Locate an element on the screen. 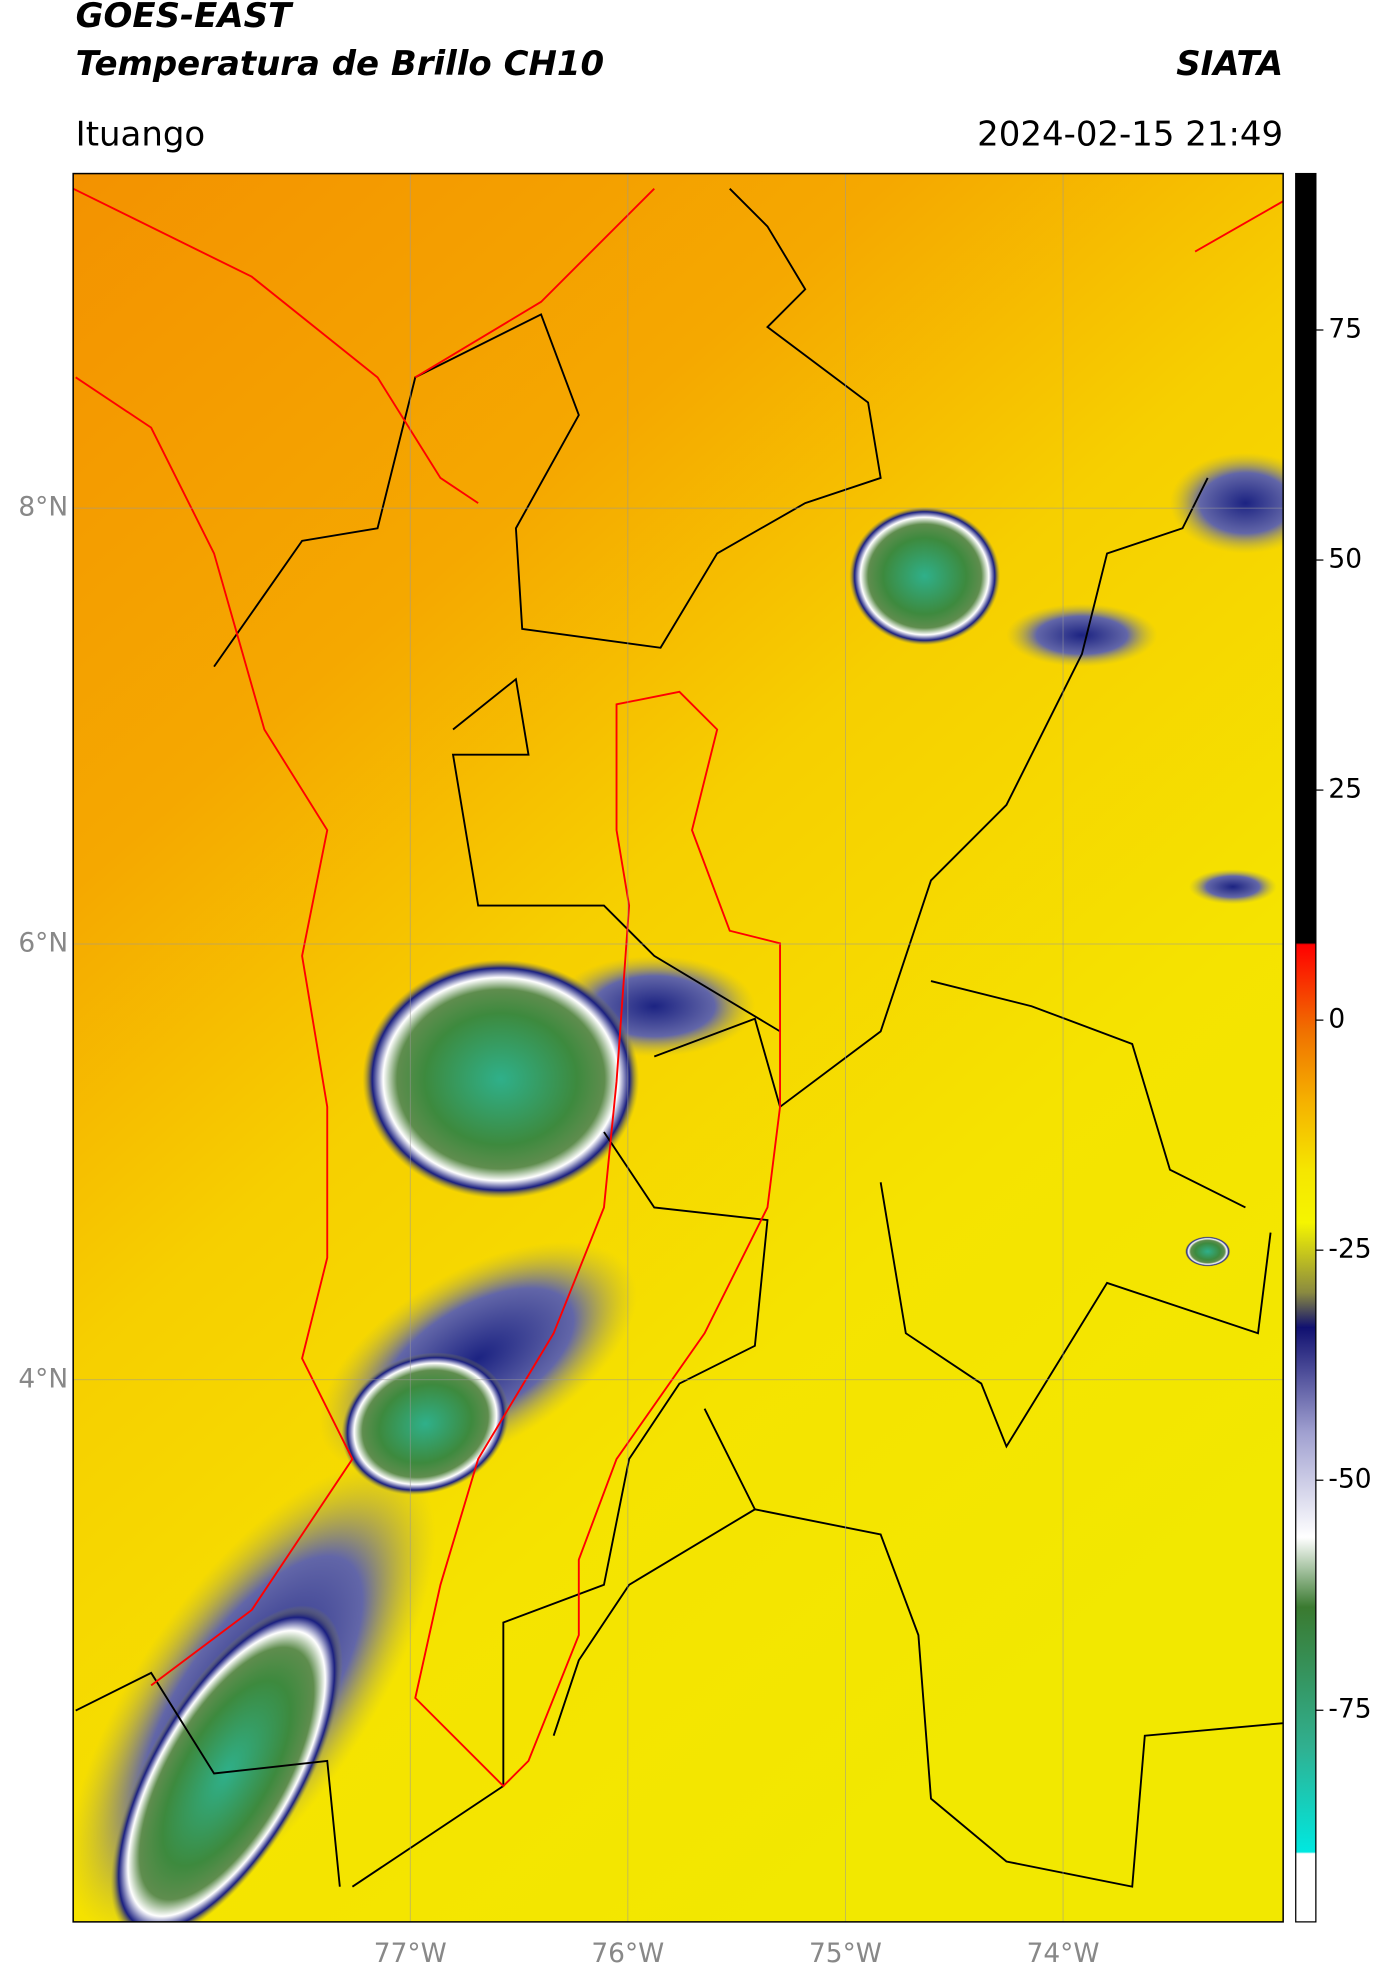  lat-tick-label: 4°N is located at coordinates (43, 1378).